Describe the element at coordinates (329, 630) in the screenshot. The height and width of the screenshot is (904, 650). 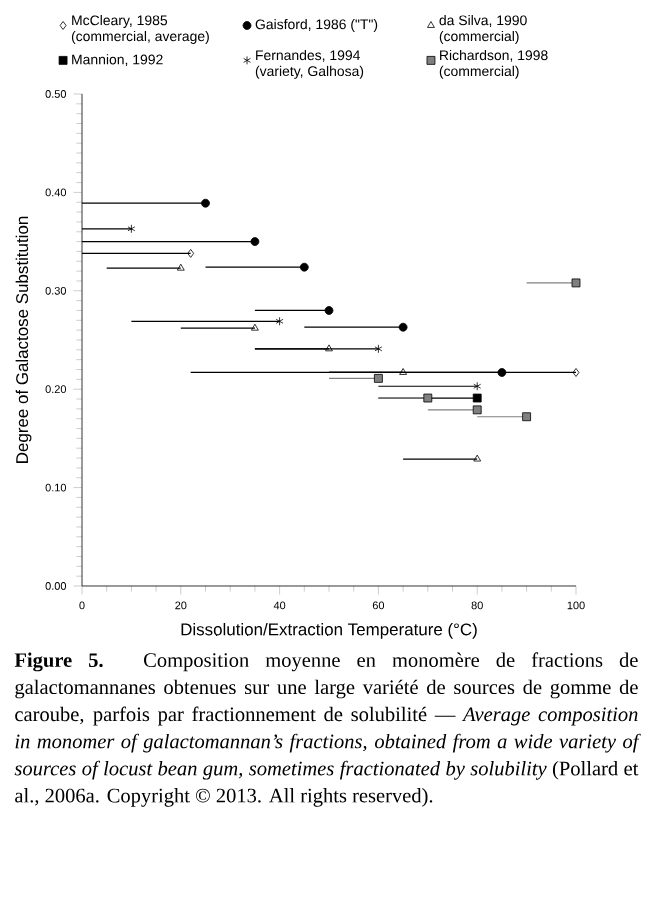
I see `x-axis-title: Dissolution/Extraction Temperature (°C)` at that location.